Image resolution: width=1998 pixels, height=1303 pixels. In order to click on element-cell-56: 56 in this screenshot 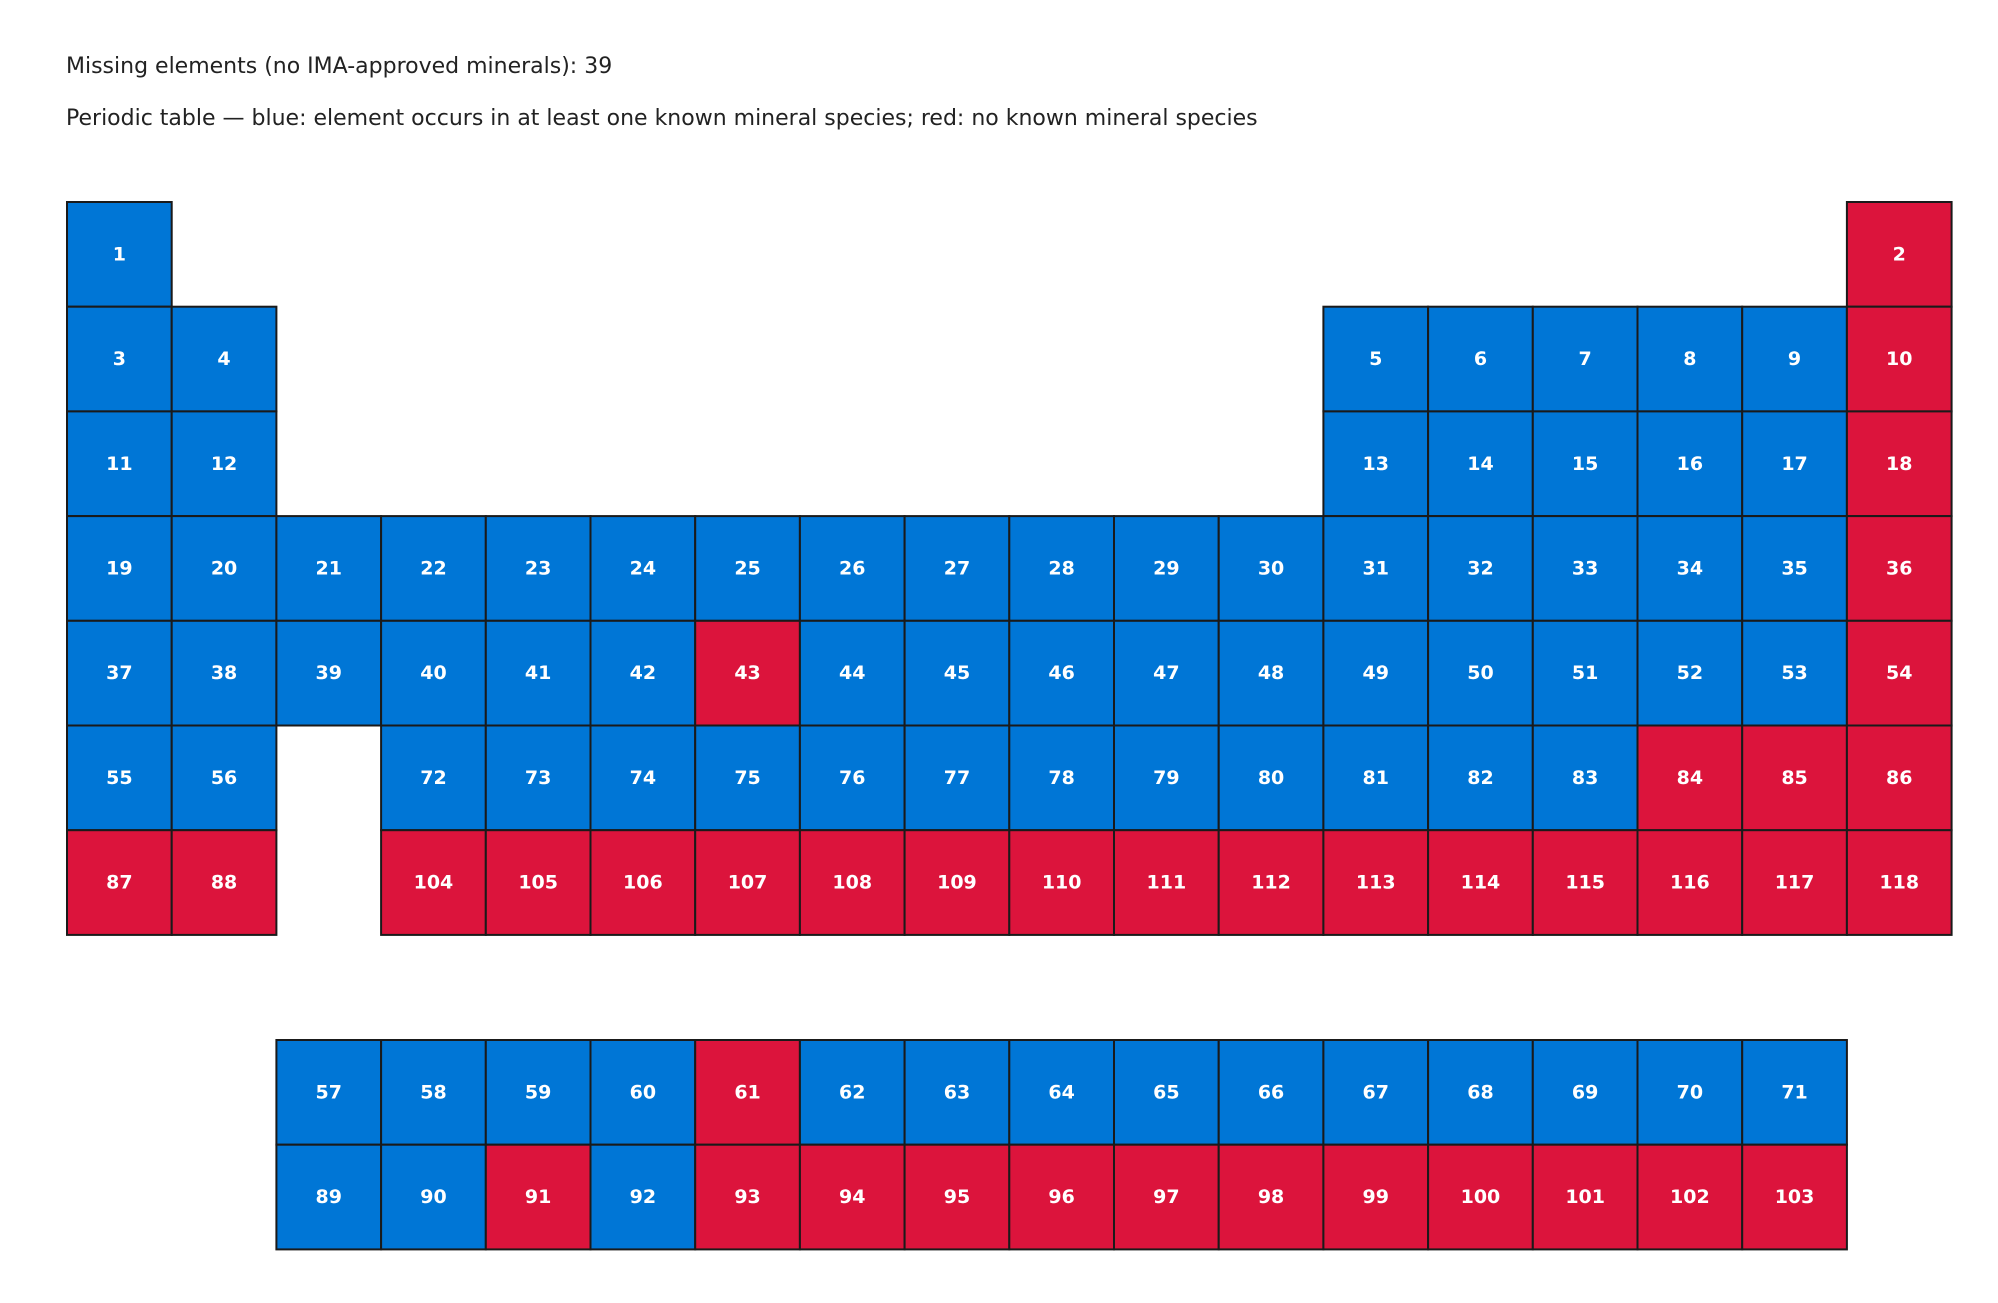, I will do `click(224, 778)`.